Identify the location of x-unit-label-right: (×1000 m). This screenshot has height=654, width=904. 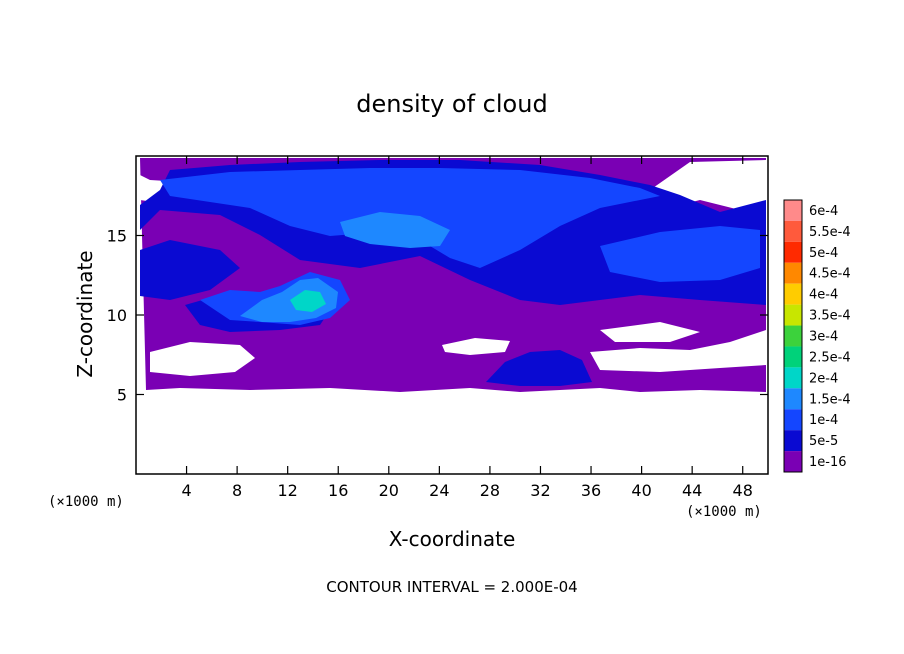
(724, 512).